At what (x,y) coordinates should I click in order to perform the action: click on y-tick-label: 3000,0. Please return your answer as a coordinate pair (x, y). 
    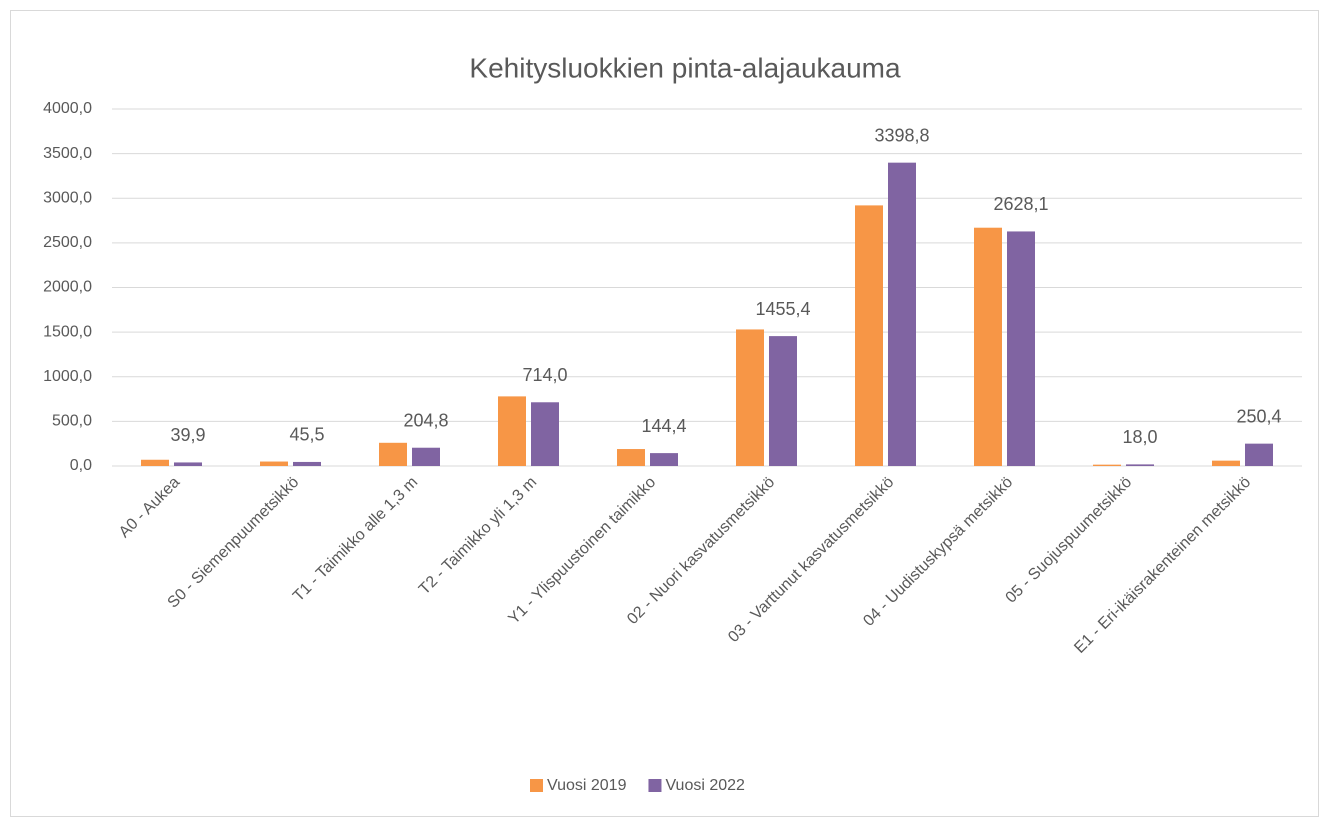
    Looking at the image, I should click on (67, 197).